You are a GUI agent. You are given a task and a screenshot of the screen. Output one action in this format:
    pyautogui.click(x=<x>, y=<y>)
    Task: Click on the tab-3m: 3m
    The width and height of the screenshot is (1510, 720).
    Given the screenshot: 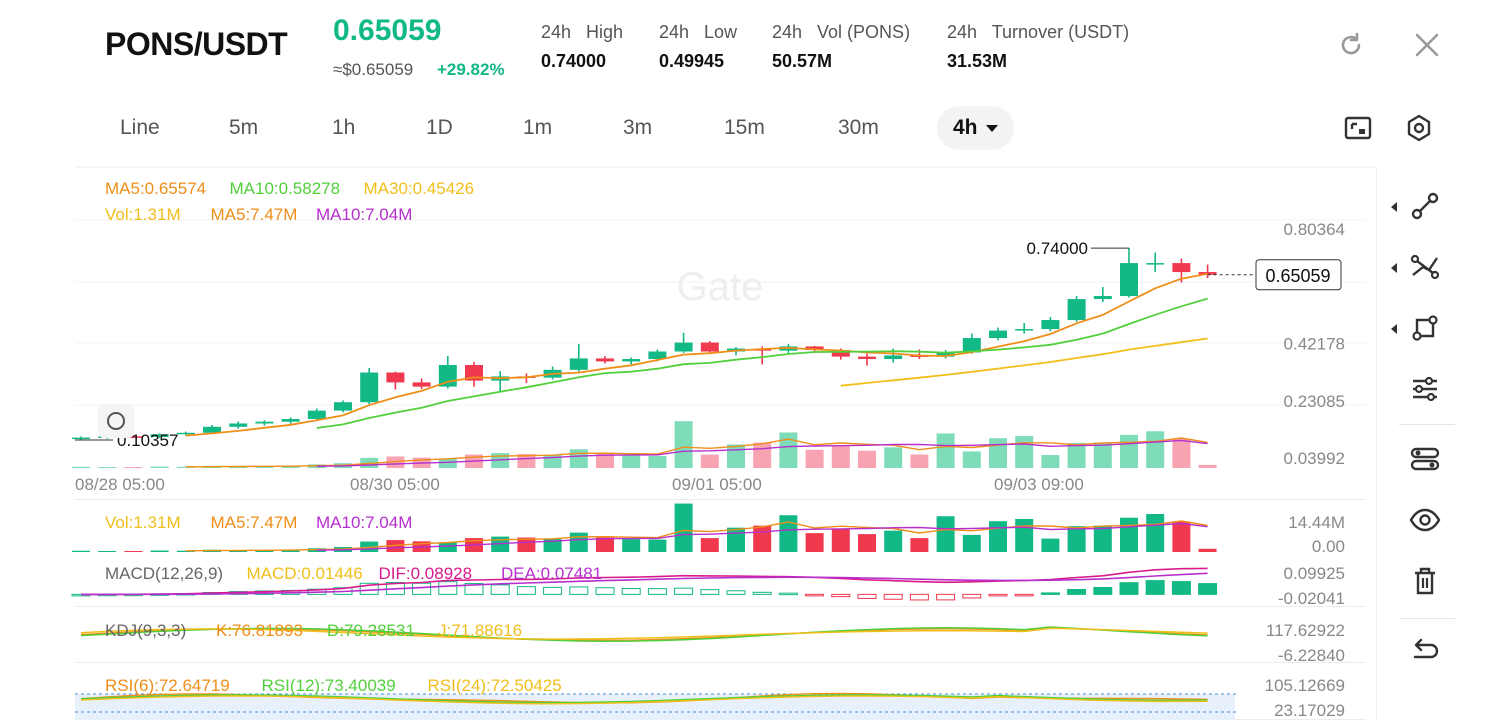 What is the action you would take?
    pyautogui.click(x=638, y=127)
    